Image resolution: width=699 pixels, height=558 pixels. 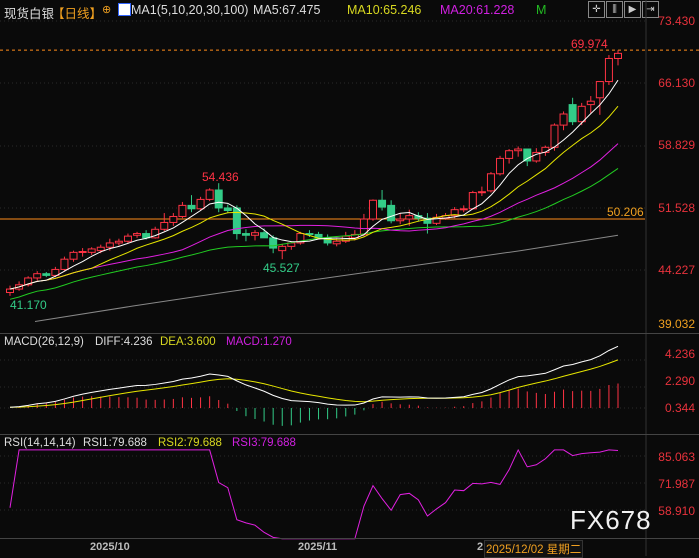 I want to click on ma-more: M, so click(x=541, y=10).